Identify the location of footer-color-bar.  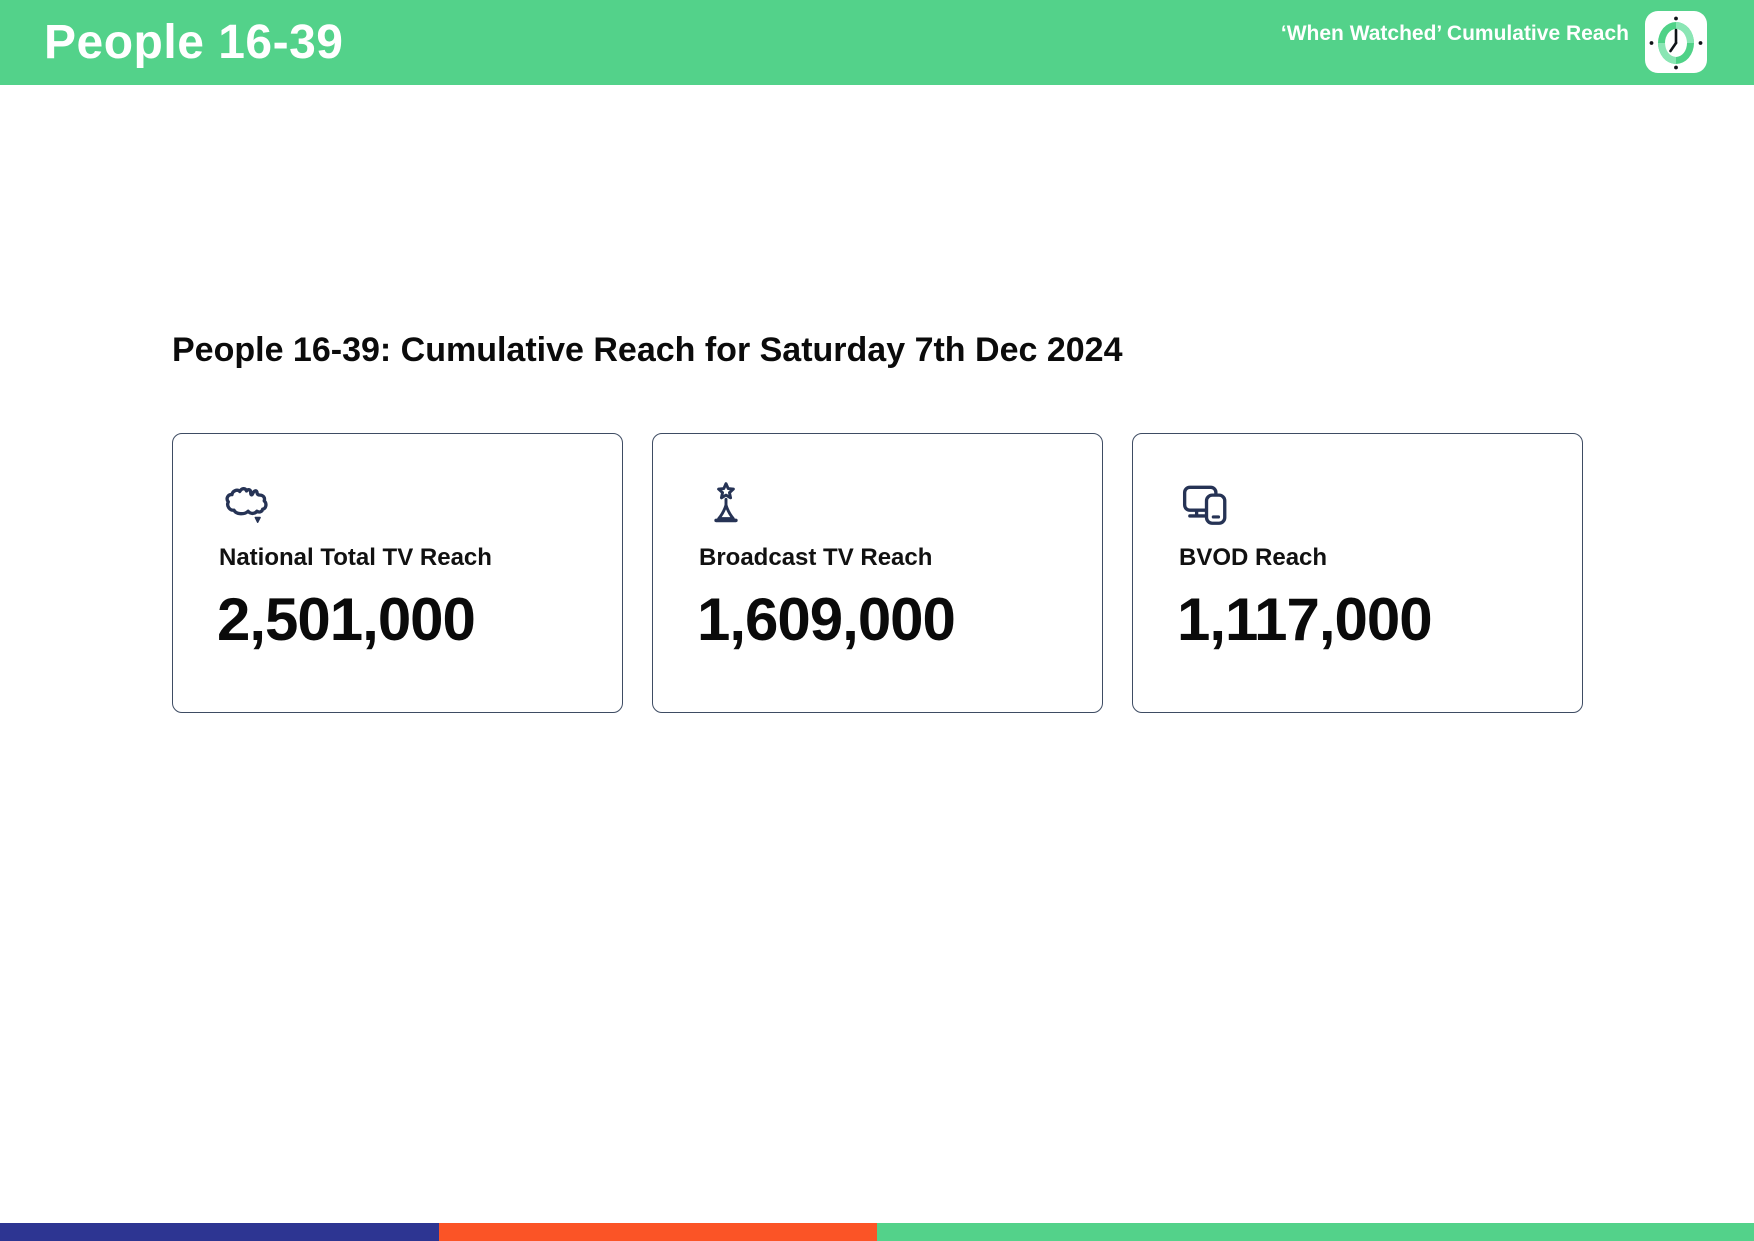
(877, 1232).